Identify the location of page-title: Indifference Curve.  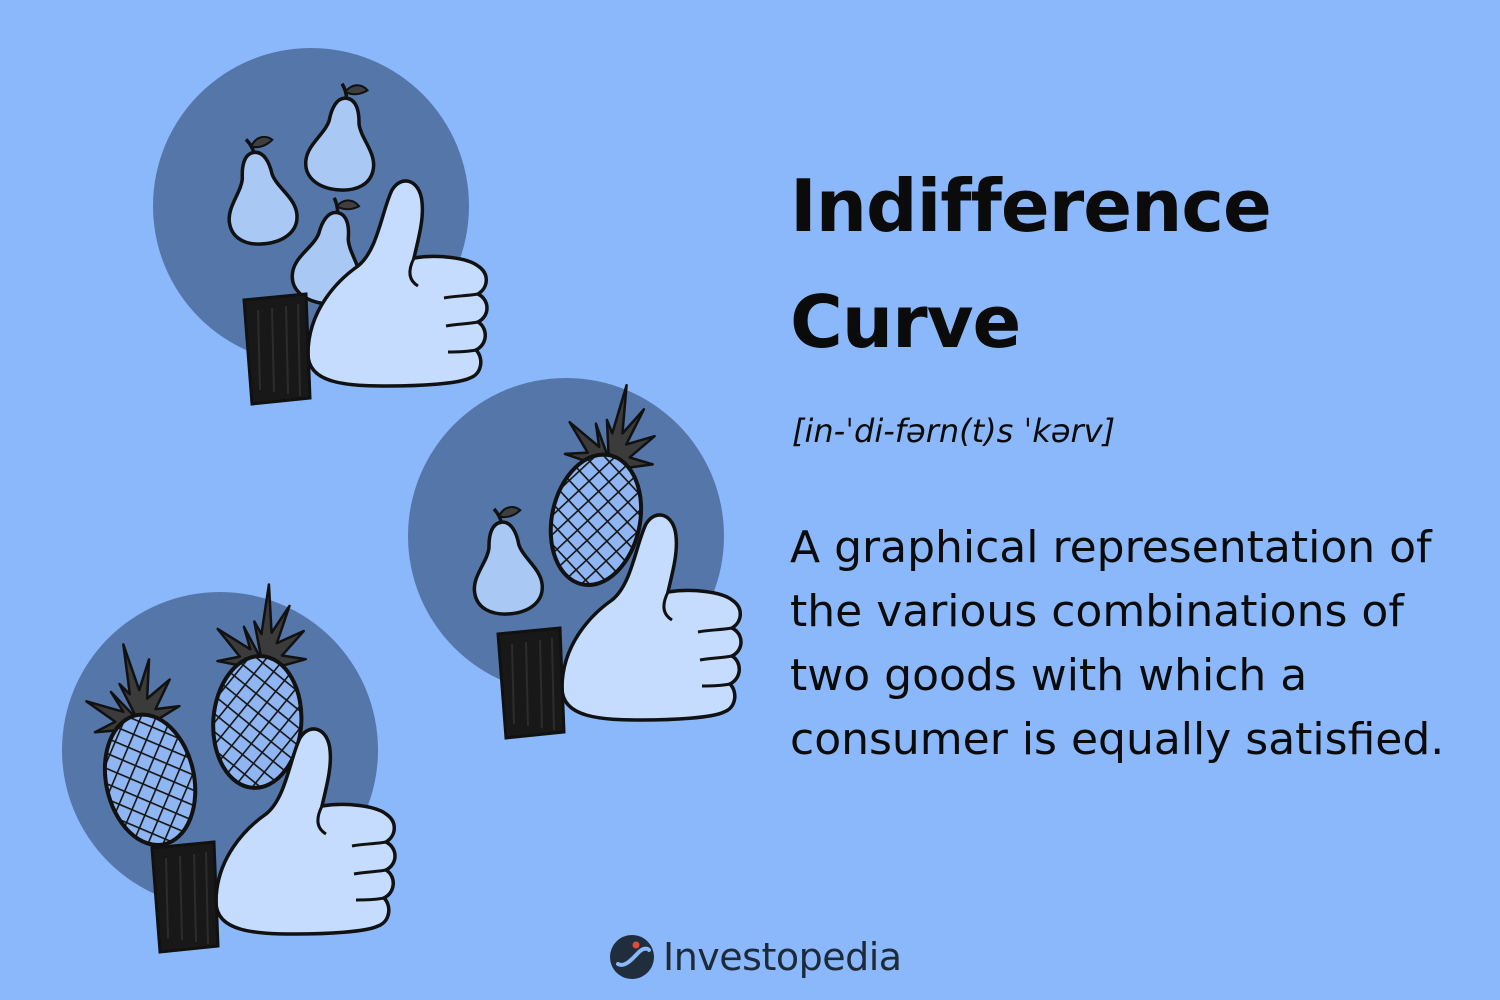
(1130, 264).